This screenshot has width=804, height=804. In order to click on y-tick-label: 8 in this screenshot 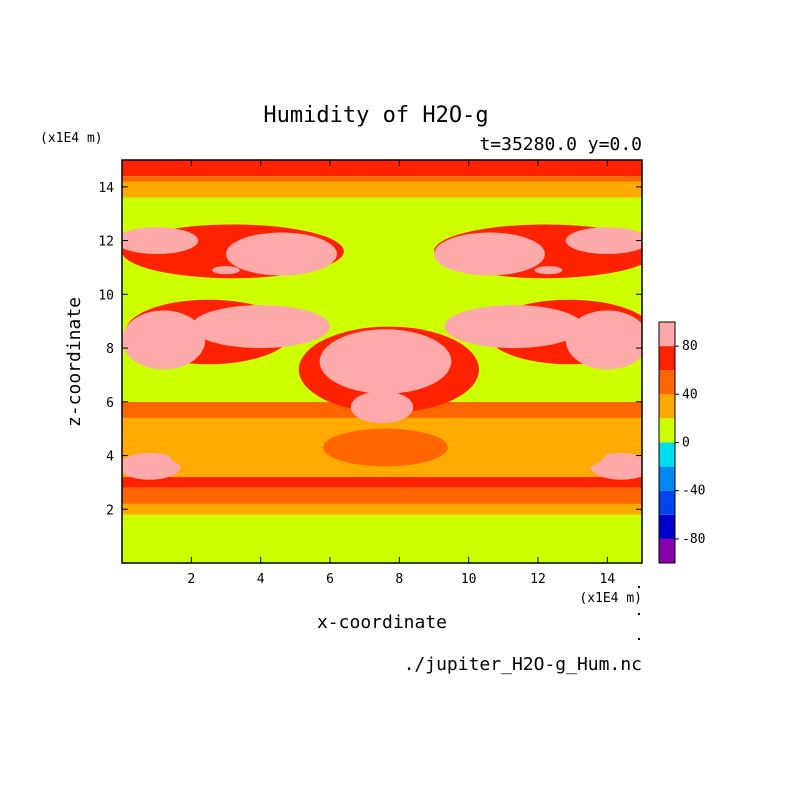, I will do `click(110, 349)`.